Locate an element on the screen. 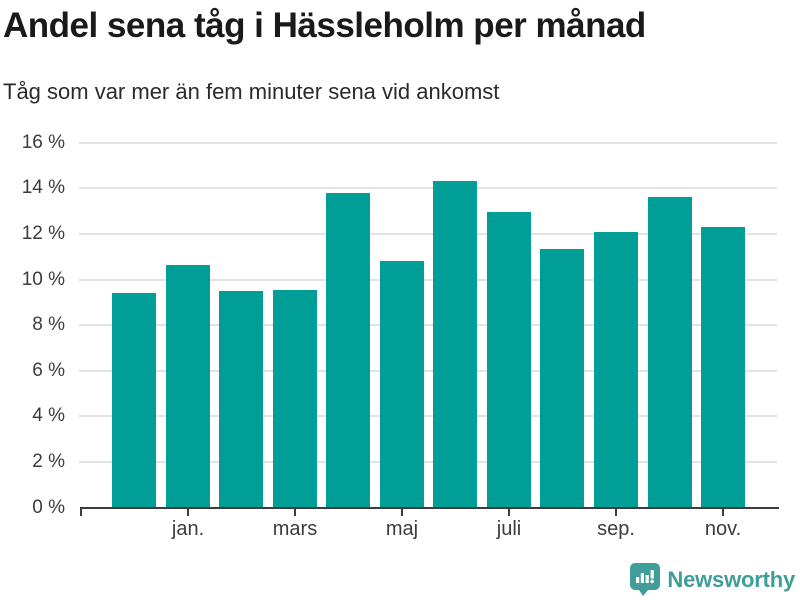 The width and height of the screenshot is (800, 600). newsworthy-logo: Newsworthy is located at coordinates (712, 579).